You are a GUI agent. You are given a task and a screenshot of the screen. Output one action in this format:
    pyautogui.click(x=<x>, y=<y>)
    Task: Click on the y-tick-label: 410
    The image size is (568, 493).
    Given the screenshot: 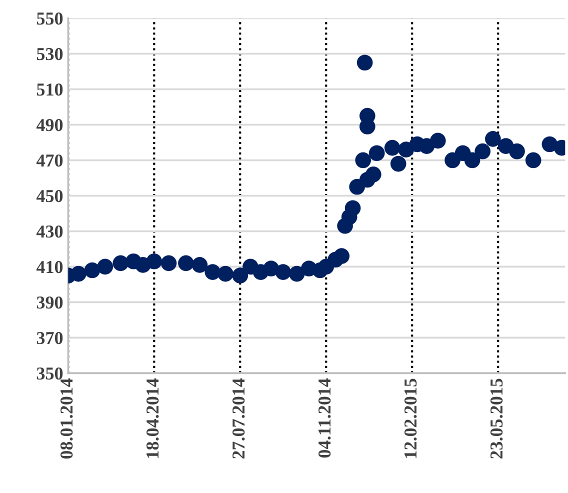 What is the action you would take?
    pyautogui.click(x=49, y=267)
    